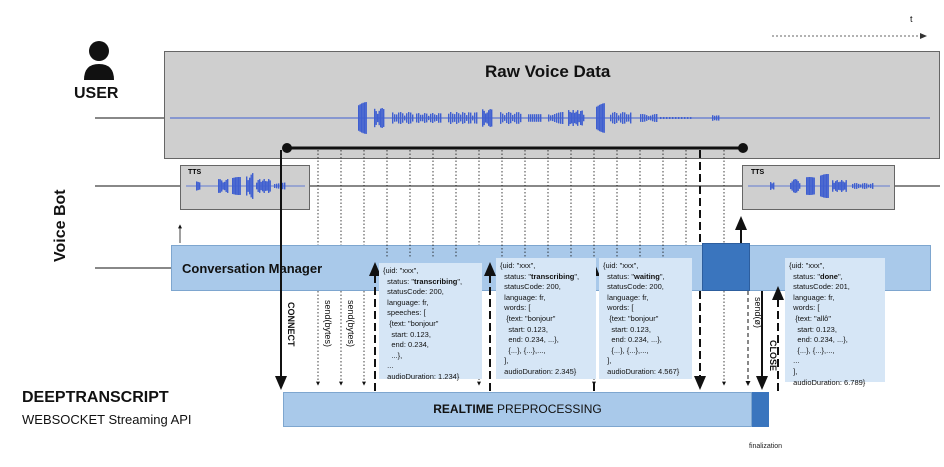 The image size is (944, 467). I want to click on json-line: status: "waiting",, so click(634, 276).